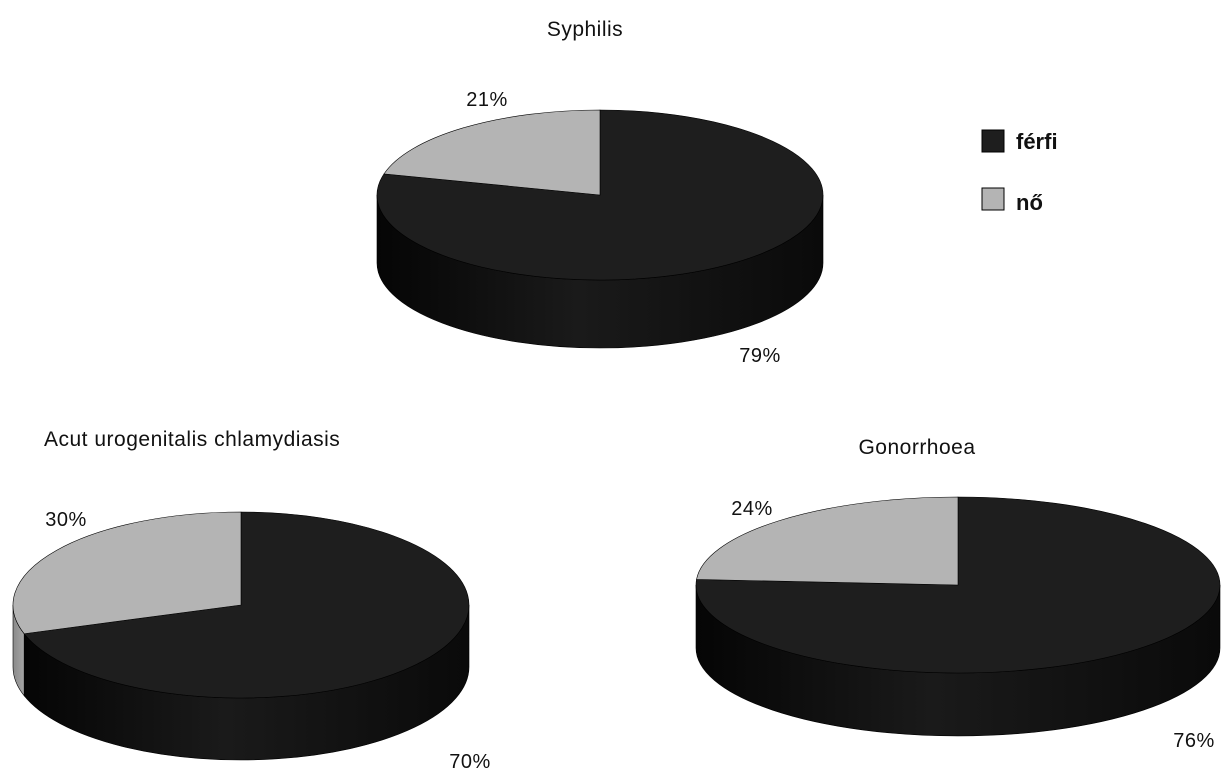 The image size is (1221, 776). I want to click on data-label-1-0: 70%, so click(470, 762).